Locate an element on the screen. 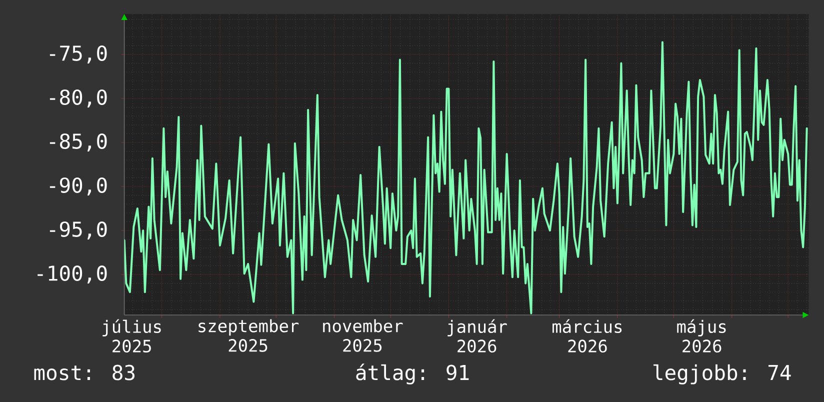 Image resolution: width=824 pixels, height=402 pixels. x-tick-label: január 2026 is located at coordinates (477, 336).